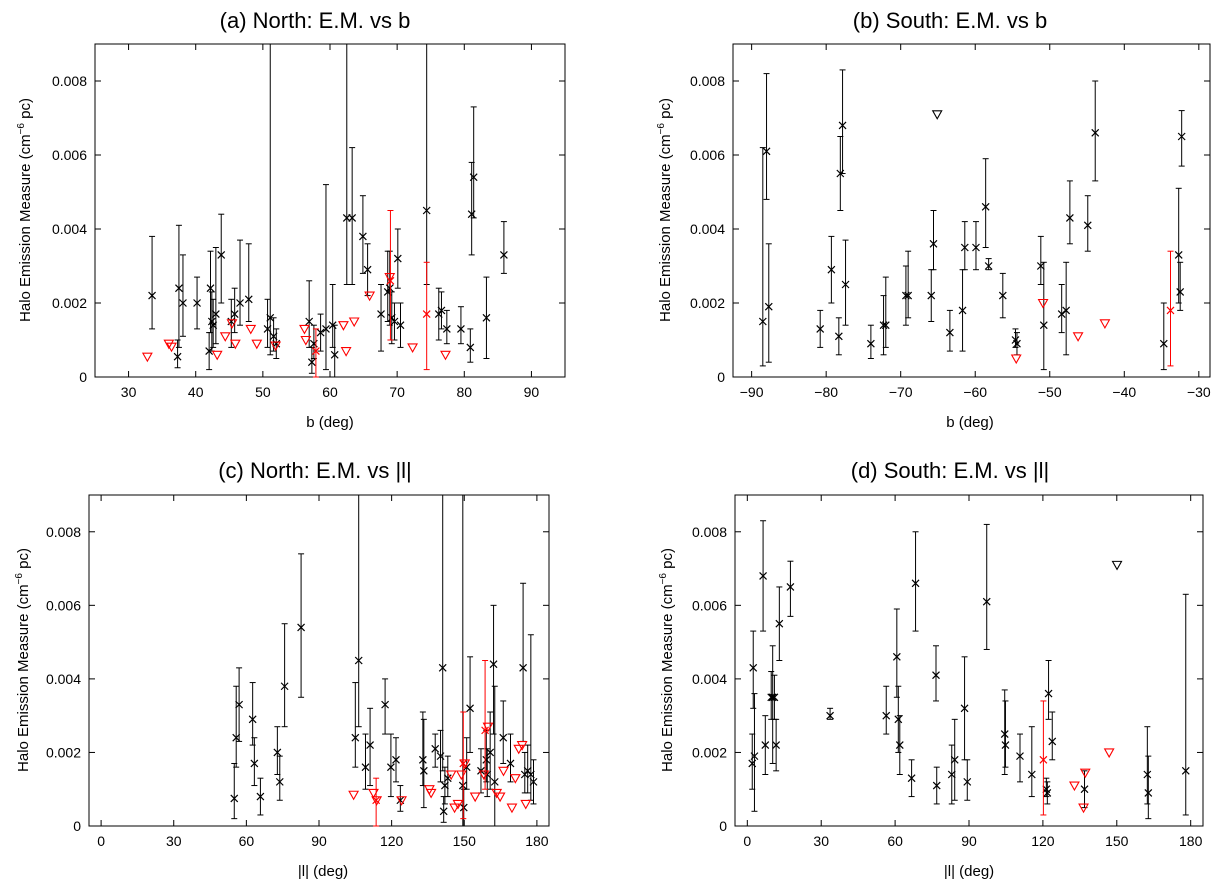 The image size is (1217, 886). What do you see at coordinates (950, 470) in the screenshot?
I see `panel-d-title: (d) South: E.M. vs |l|` at bounding box center [950, 470].